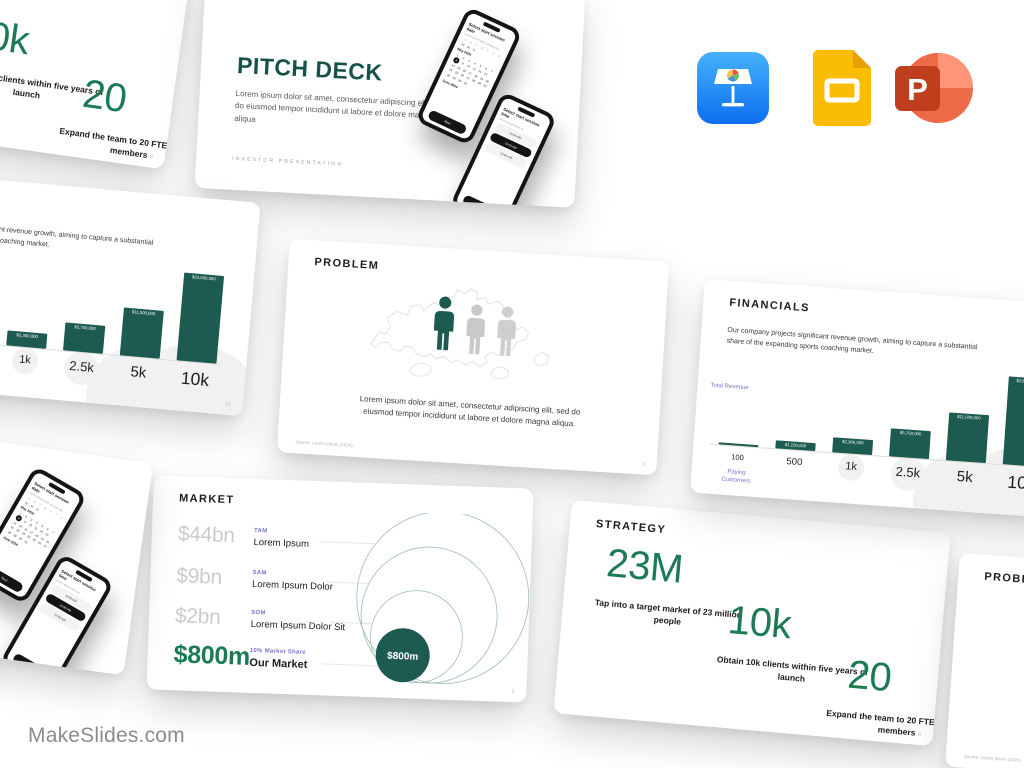  I want to click on people-pictograms, so click(474, 326).